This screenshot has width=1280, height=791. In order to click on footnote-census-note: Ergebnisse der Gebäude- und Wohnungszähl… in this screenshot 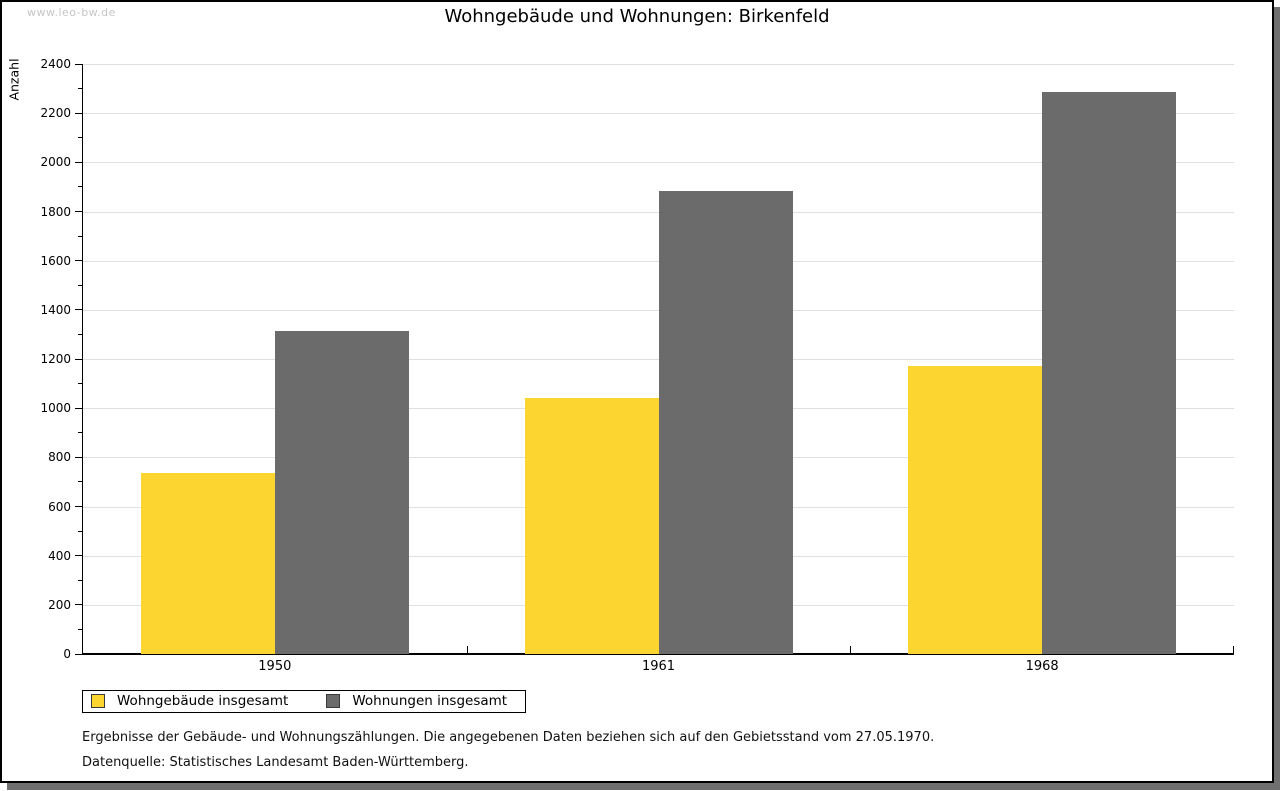, I will do `click(508, 737)`.